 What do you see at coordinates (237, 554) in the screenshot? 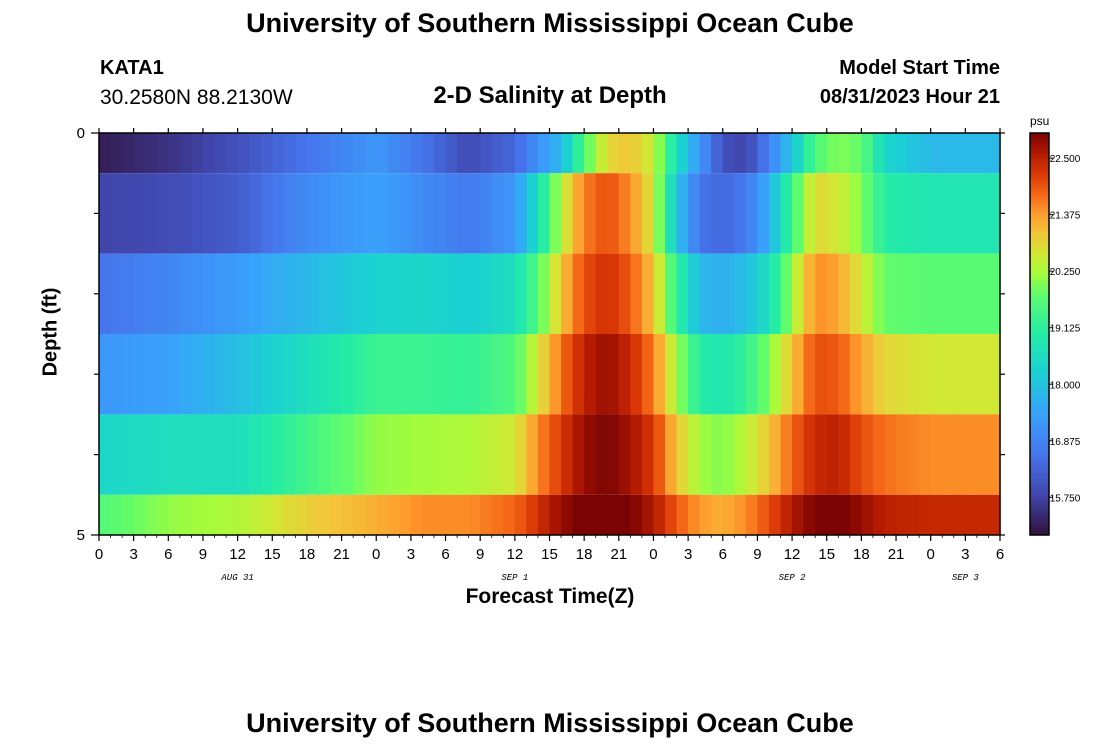
I see `x-tick-label: 12` at bounding box center [237, 554].